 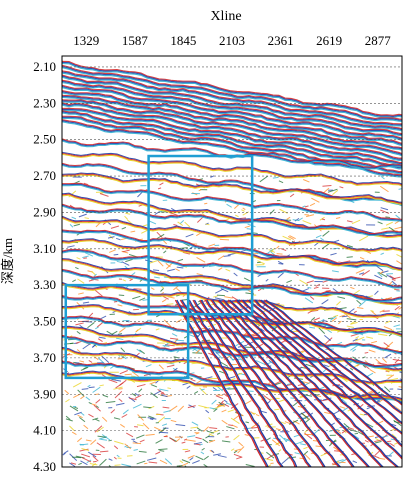 What do you see at coordinates (135, 40) in the screenshot?
I see `x-tick-label: 1587` at bounding box center [135, 40].